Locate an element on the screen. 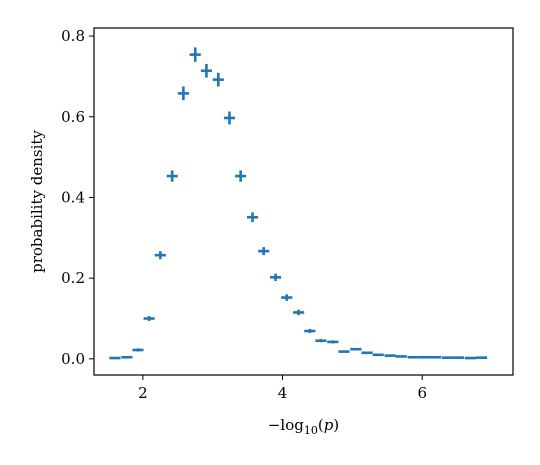 The height and width of the screenshot is (465, 540). y-tick-label: 0.4 is located at coordinates (73, 197).